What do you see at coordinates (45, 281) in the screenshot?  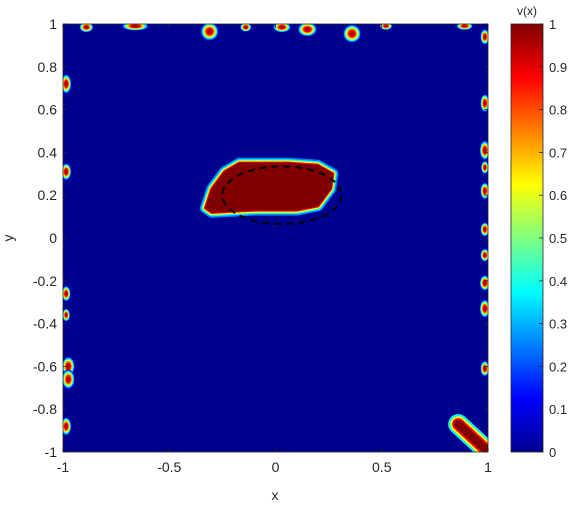 I see `y-tick-label: -0.2` at bounding box center [45, 281].